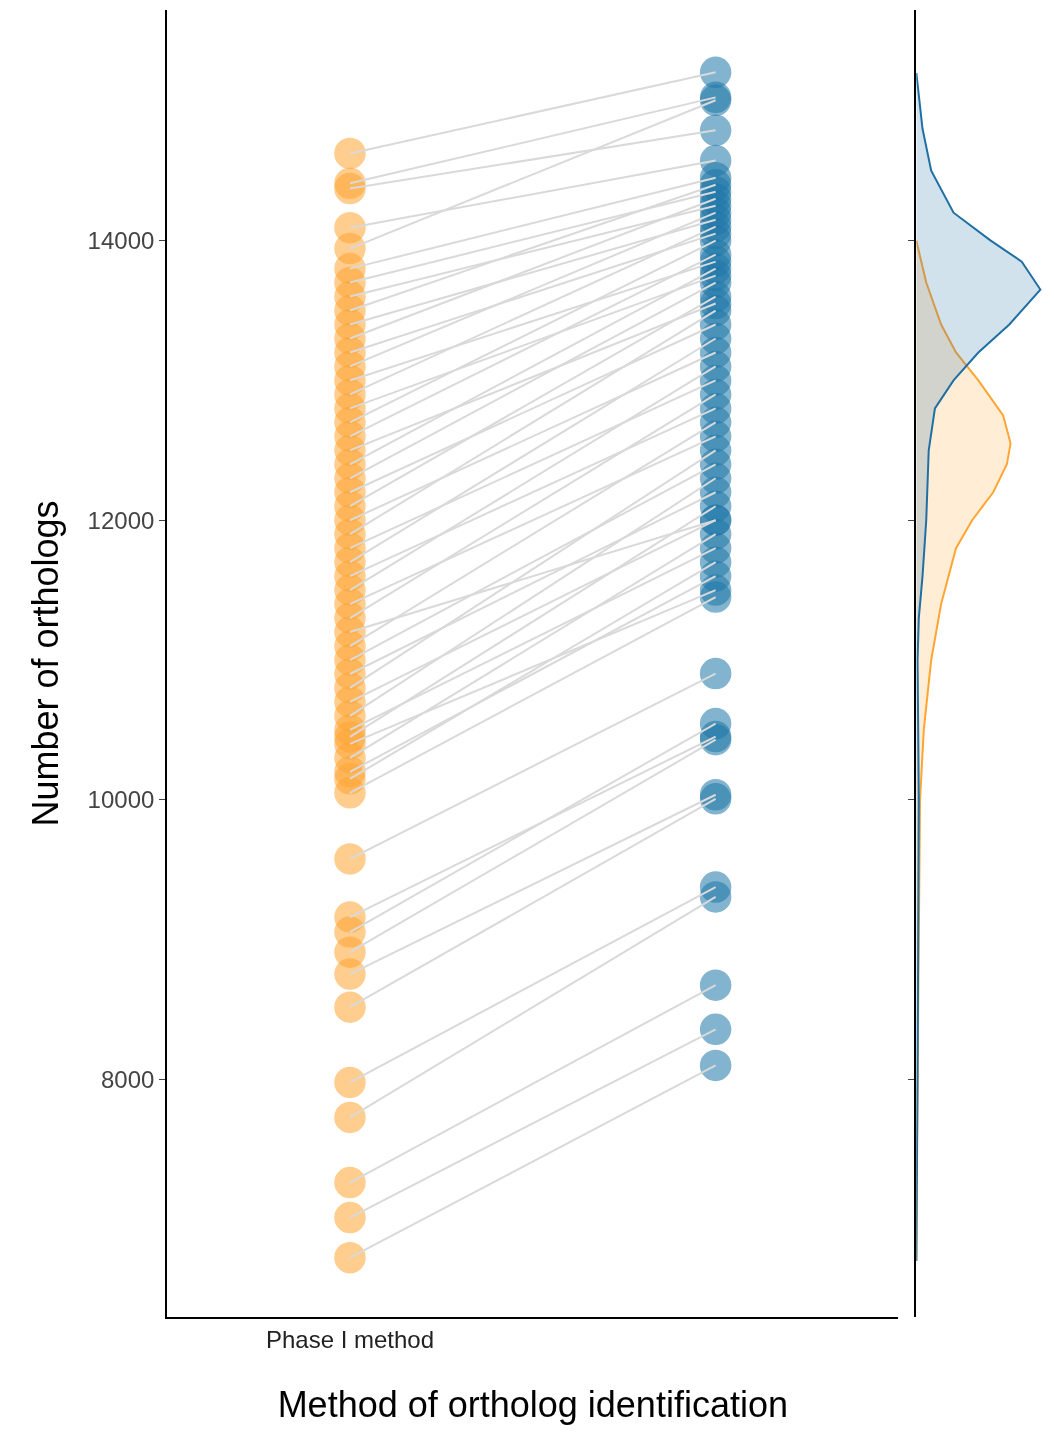 The height and width of the screenshot is (1452, 1054). I want to click on x-tick-label: Phase I method, so click(350, 1339).